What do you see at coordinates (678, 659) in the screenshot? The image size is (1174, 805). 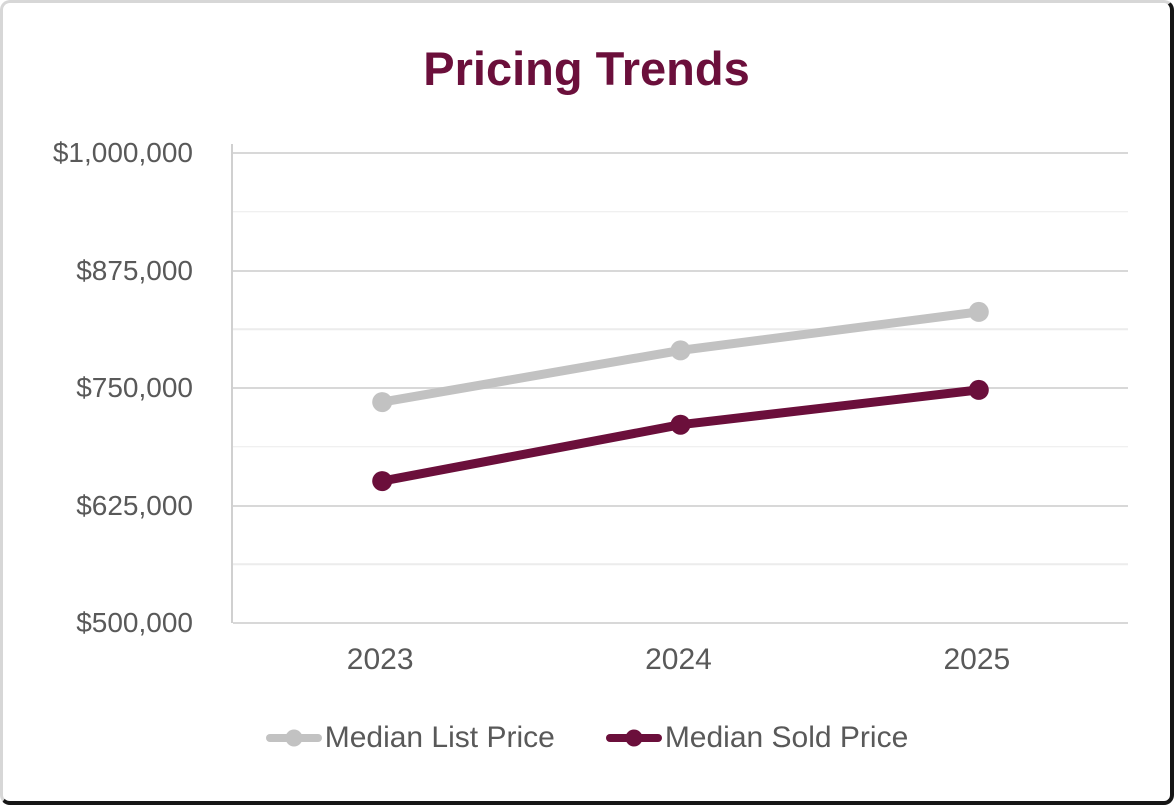 I see `x-axis-tick-label: 2024` at bounding box center [678, 659].